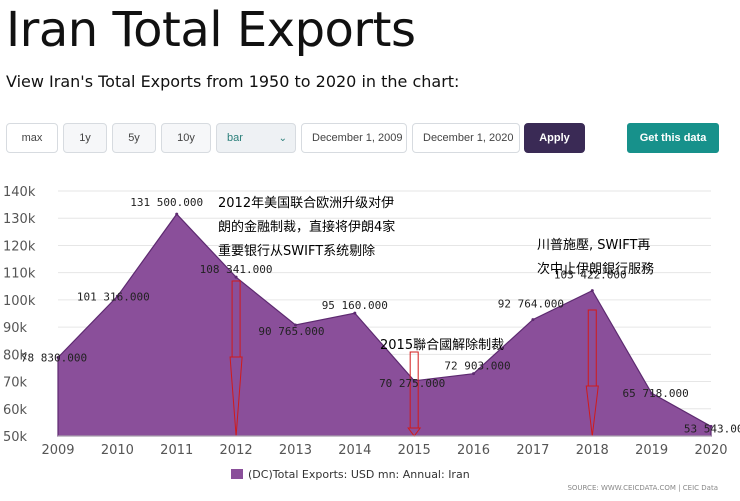 This screenshot has width=740, height=501. Describe the element at coordinates (359, 474) in the screenshot. I see `legend-label: (DC)Total Exports: USD mn: Annual: Iran` at that location.